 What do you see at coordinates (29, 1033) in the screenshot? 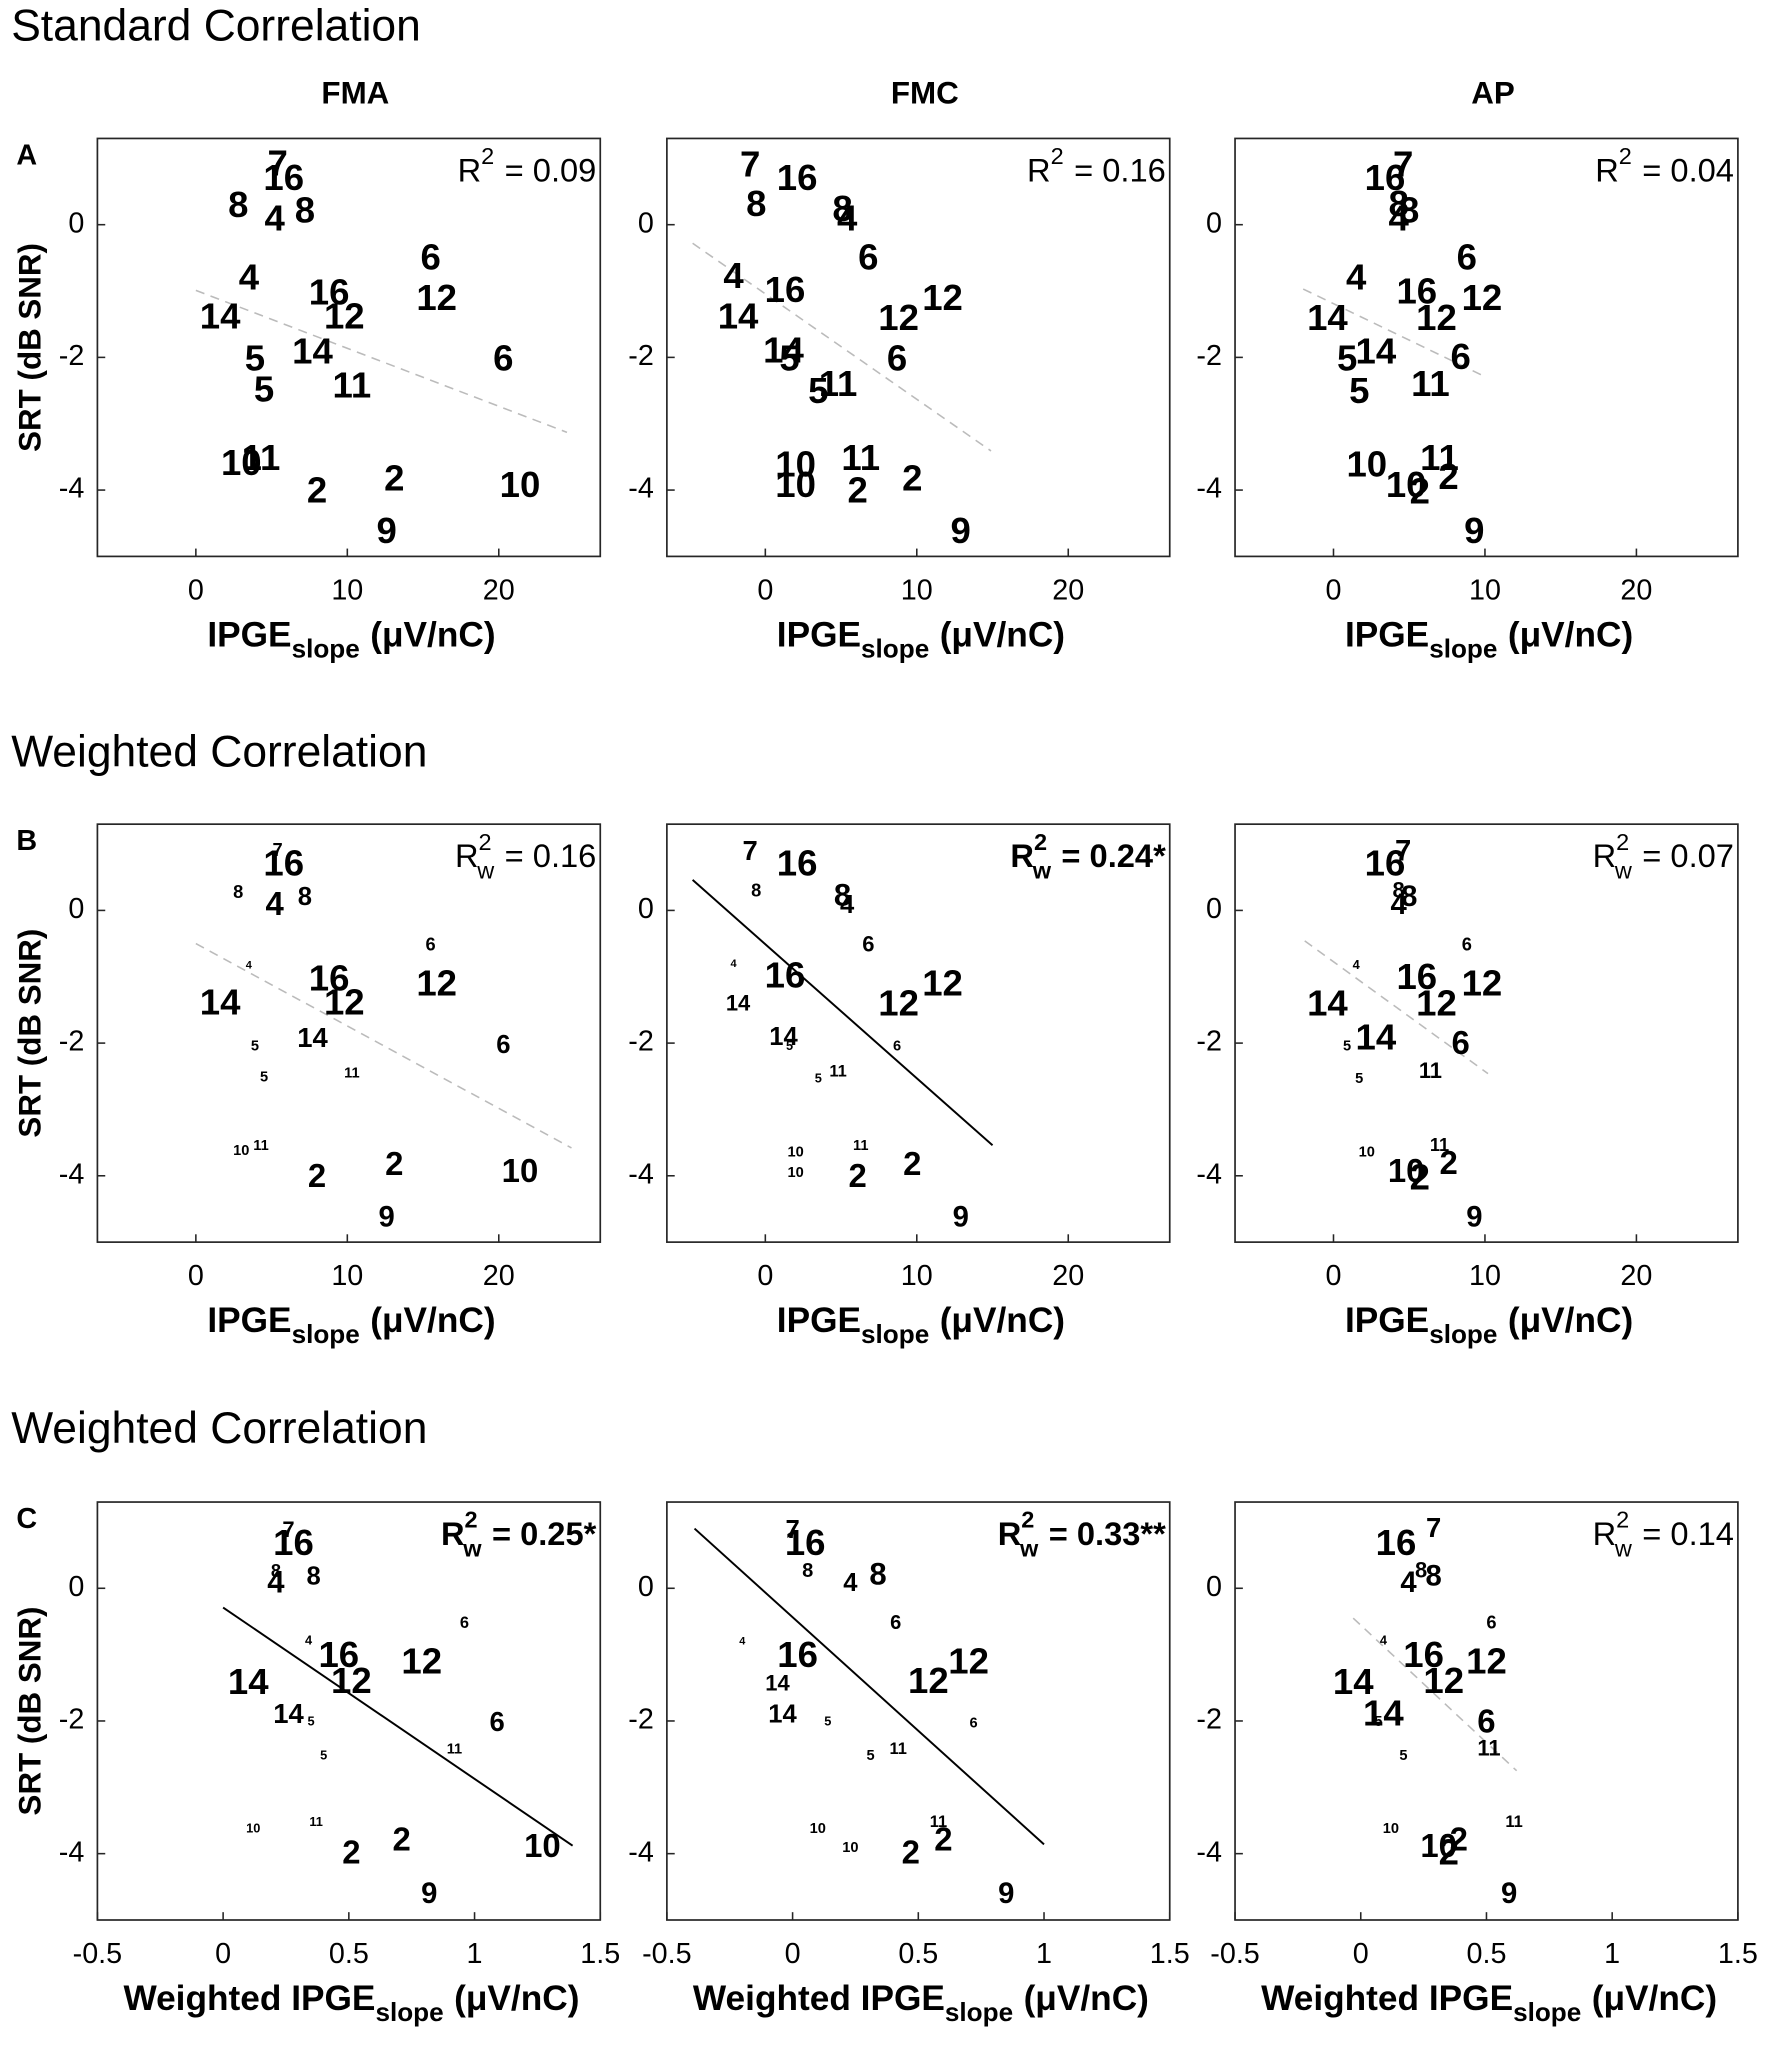
I see `y-axis-label: SRT (dB SNR)` at bounding box center [29, 1033].